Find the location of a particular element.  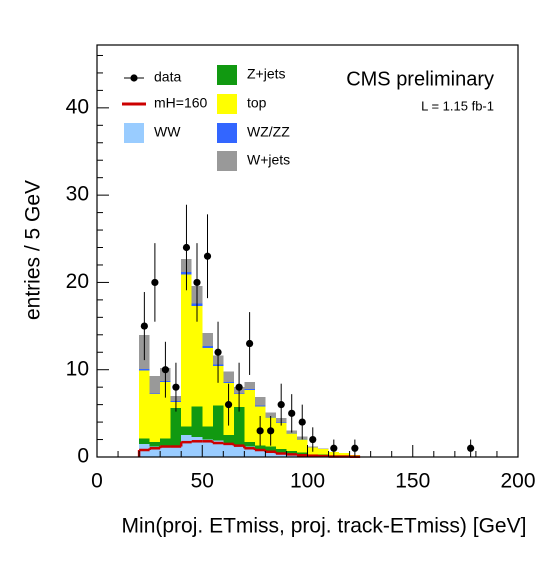

y-tick-label: 30 is located at coordinates (77, 194).